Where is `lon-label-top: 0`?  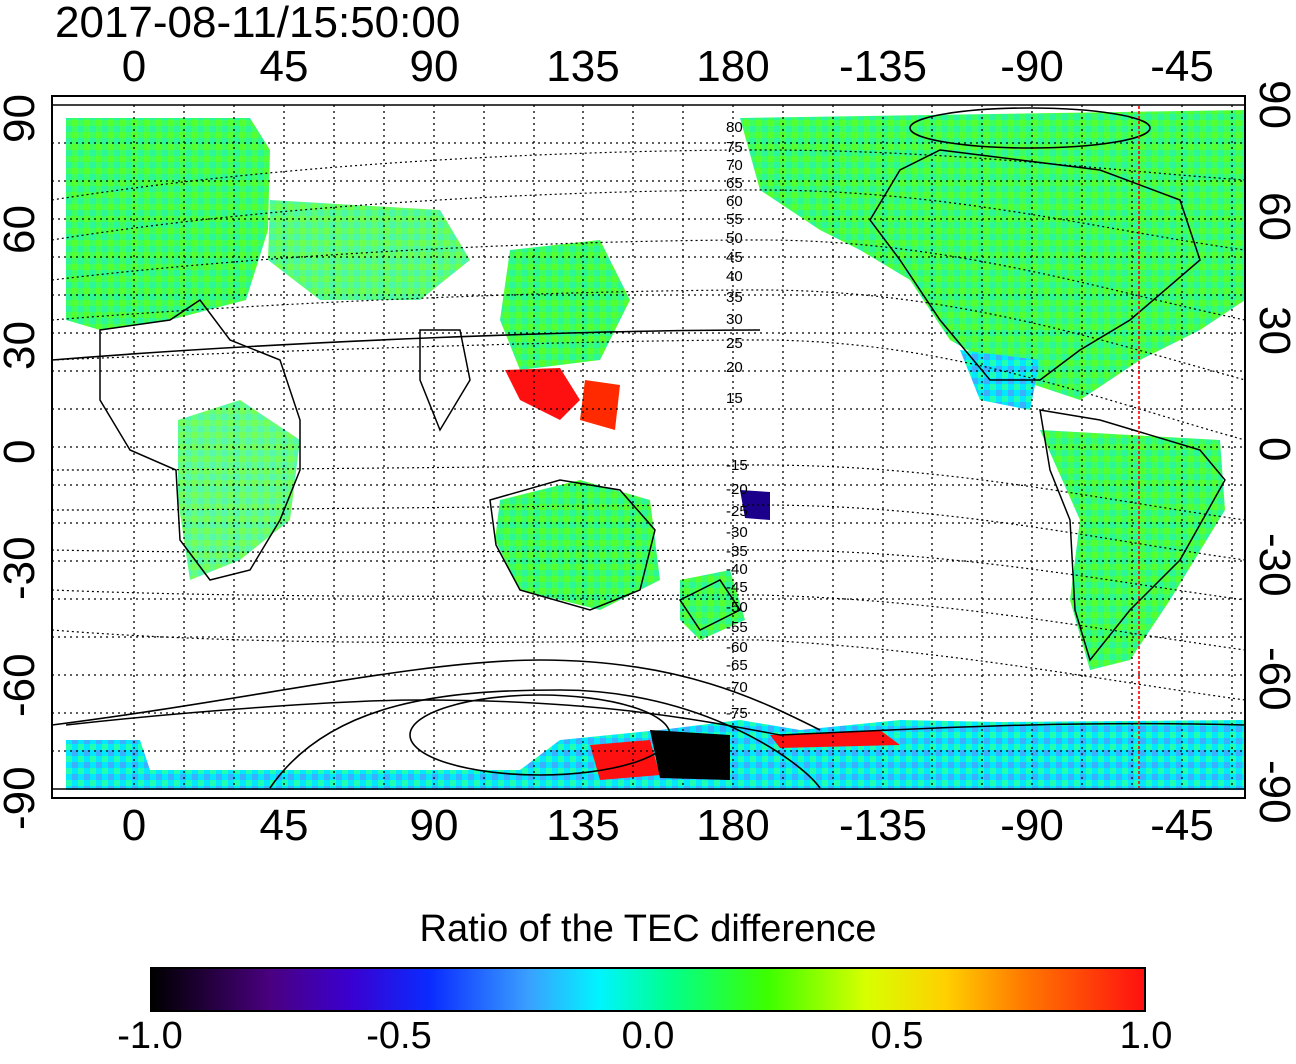 lon-label-top: 0 is located at coordinates (134, 66).